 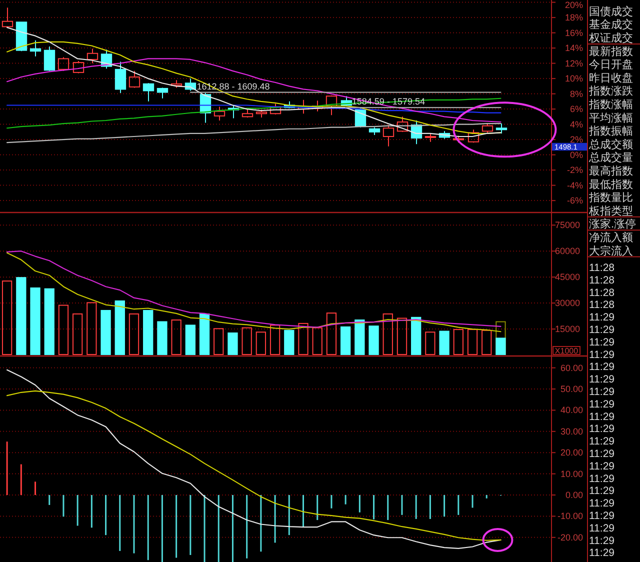 What do you see at coordinates (570, 537) in the screenshot?
I see `y-tick-label: -20.00` at bounding box center [570, 537].